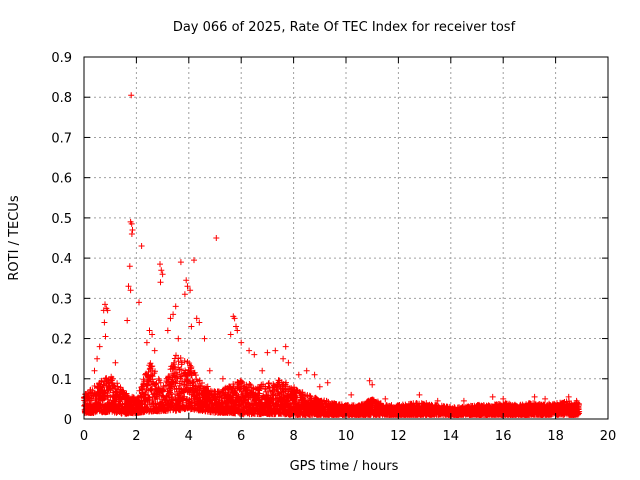 The width and height of the screenshot is (640, 480). I want to click on y-tick-label: 0, so click(68, 420).